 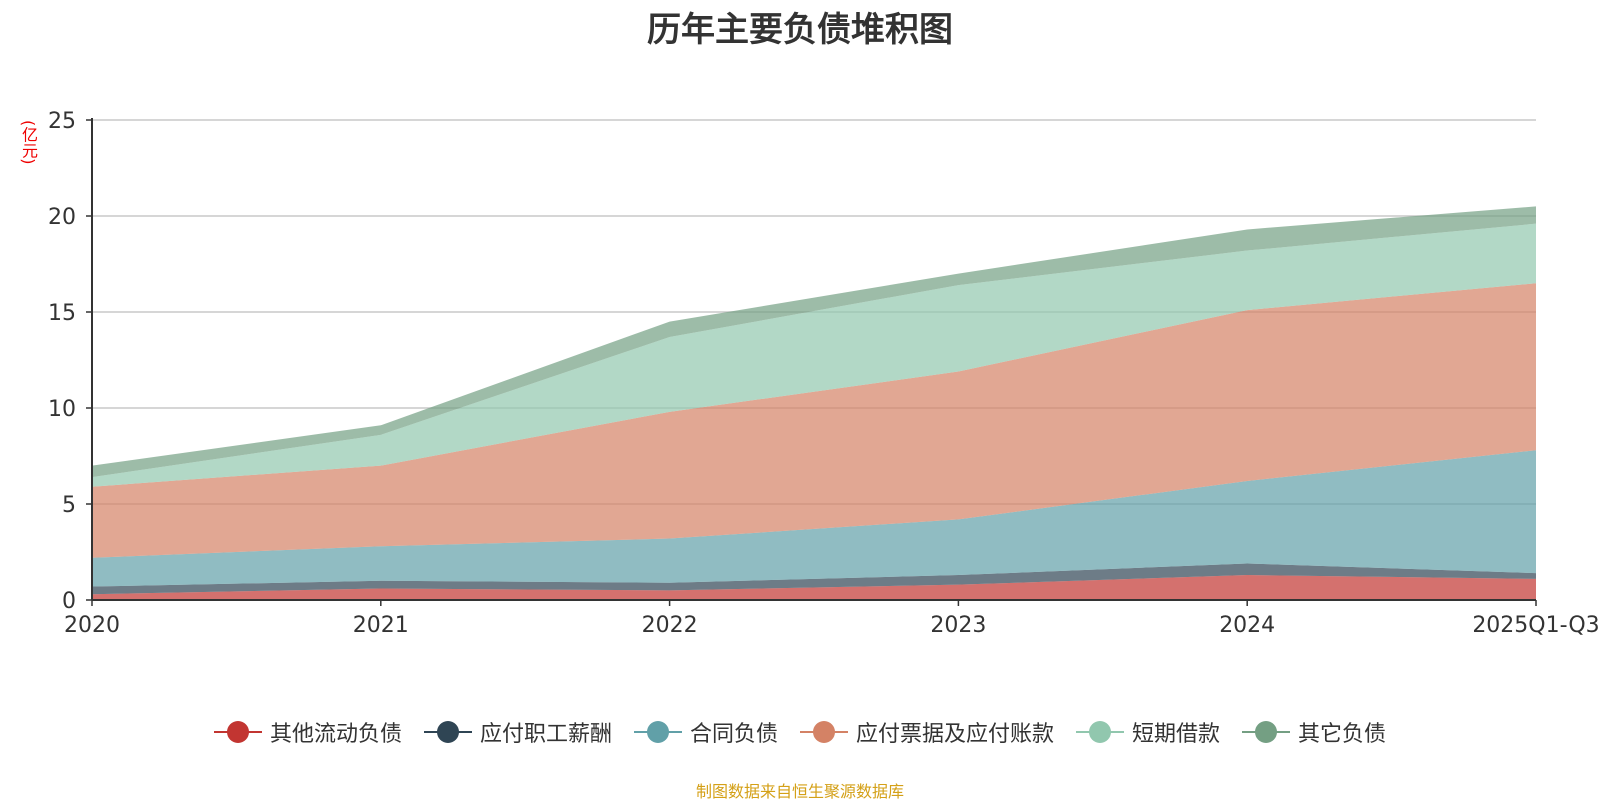 I want to click on legend-item-other-liabilities: 其它负债, so click(x=1314, y=732).